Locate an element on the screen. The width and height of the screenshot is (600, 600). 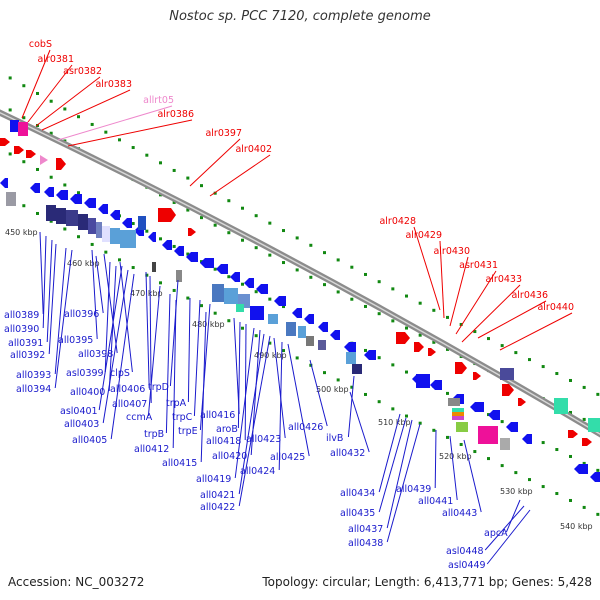
reverse-gene-label: asl0448 is located at coordinates (465, 551).